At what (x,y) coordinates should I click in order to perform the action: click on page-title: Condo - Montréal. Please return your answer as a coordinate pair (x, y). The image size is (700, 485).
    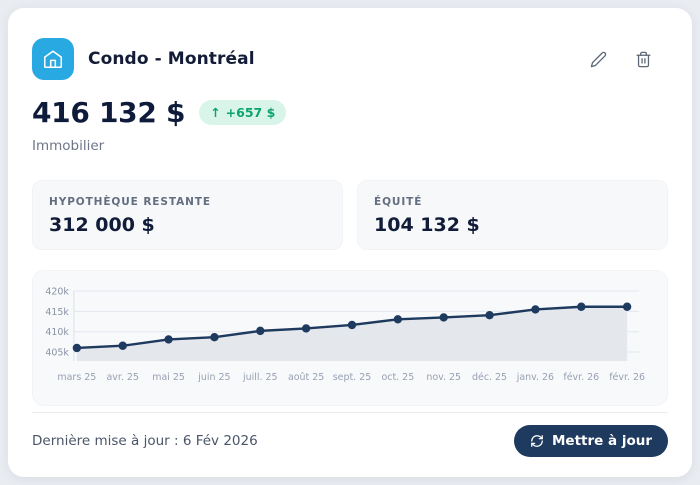
    Looking at the image, I should click on (171, 59).